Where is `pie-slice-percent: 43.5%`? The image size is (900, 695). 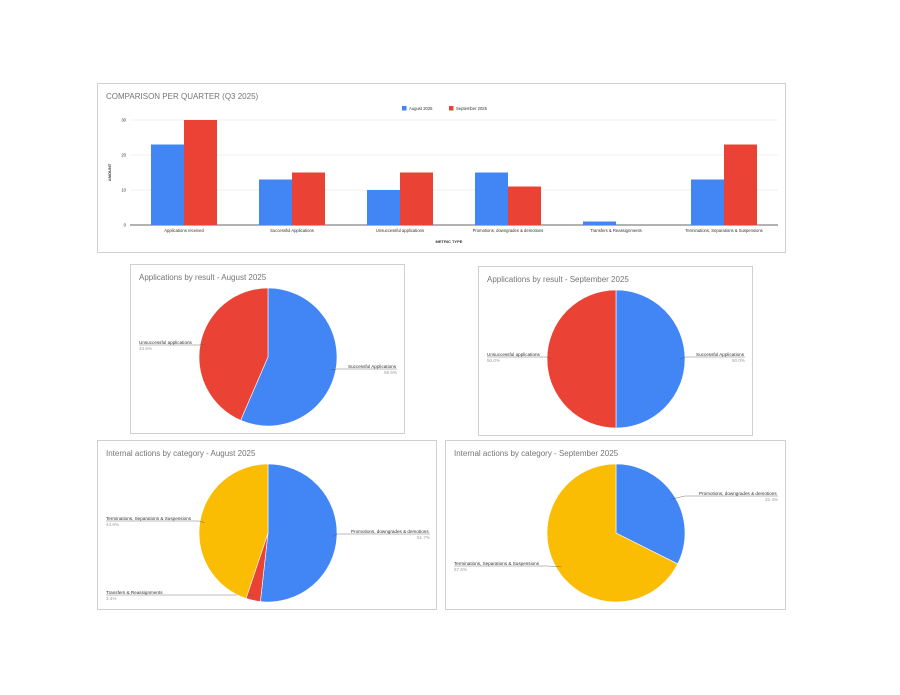
pie-slice-percent: 43.5% is located at coordinates (145, 348).